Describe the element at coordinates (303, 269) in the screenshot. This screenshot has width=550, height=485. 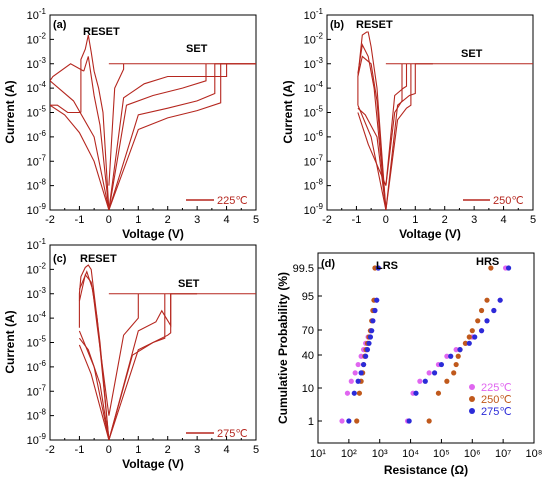
I see `y-tick-label: 99.5` at that location.